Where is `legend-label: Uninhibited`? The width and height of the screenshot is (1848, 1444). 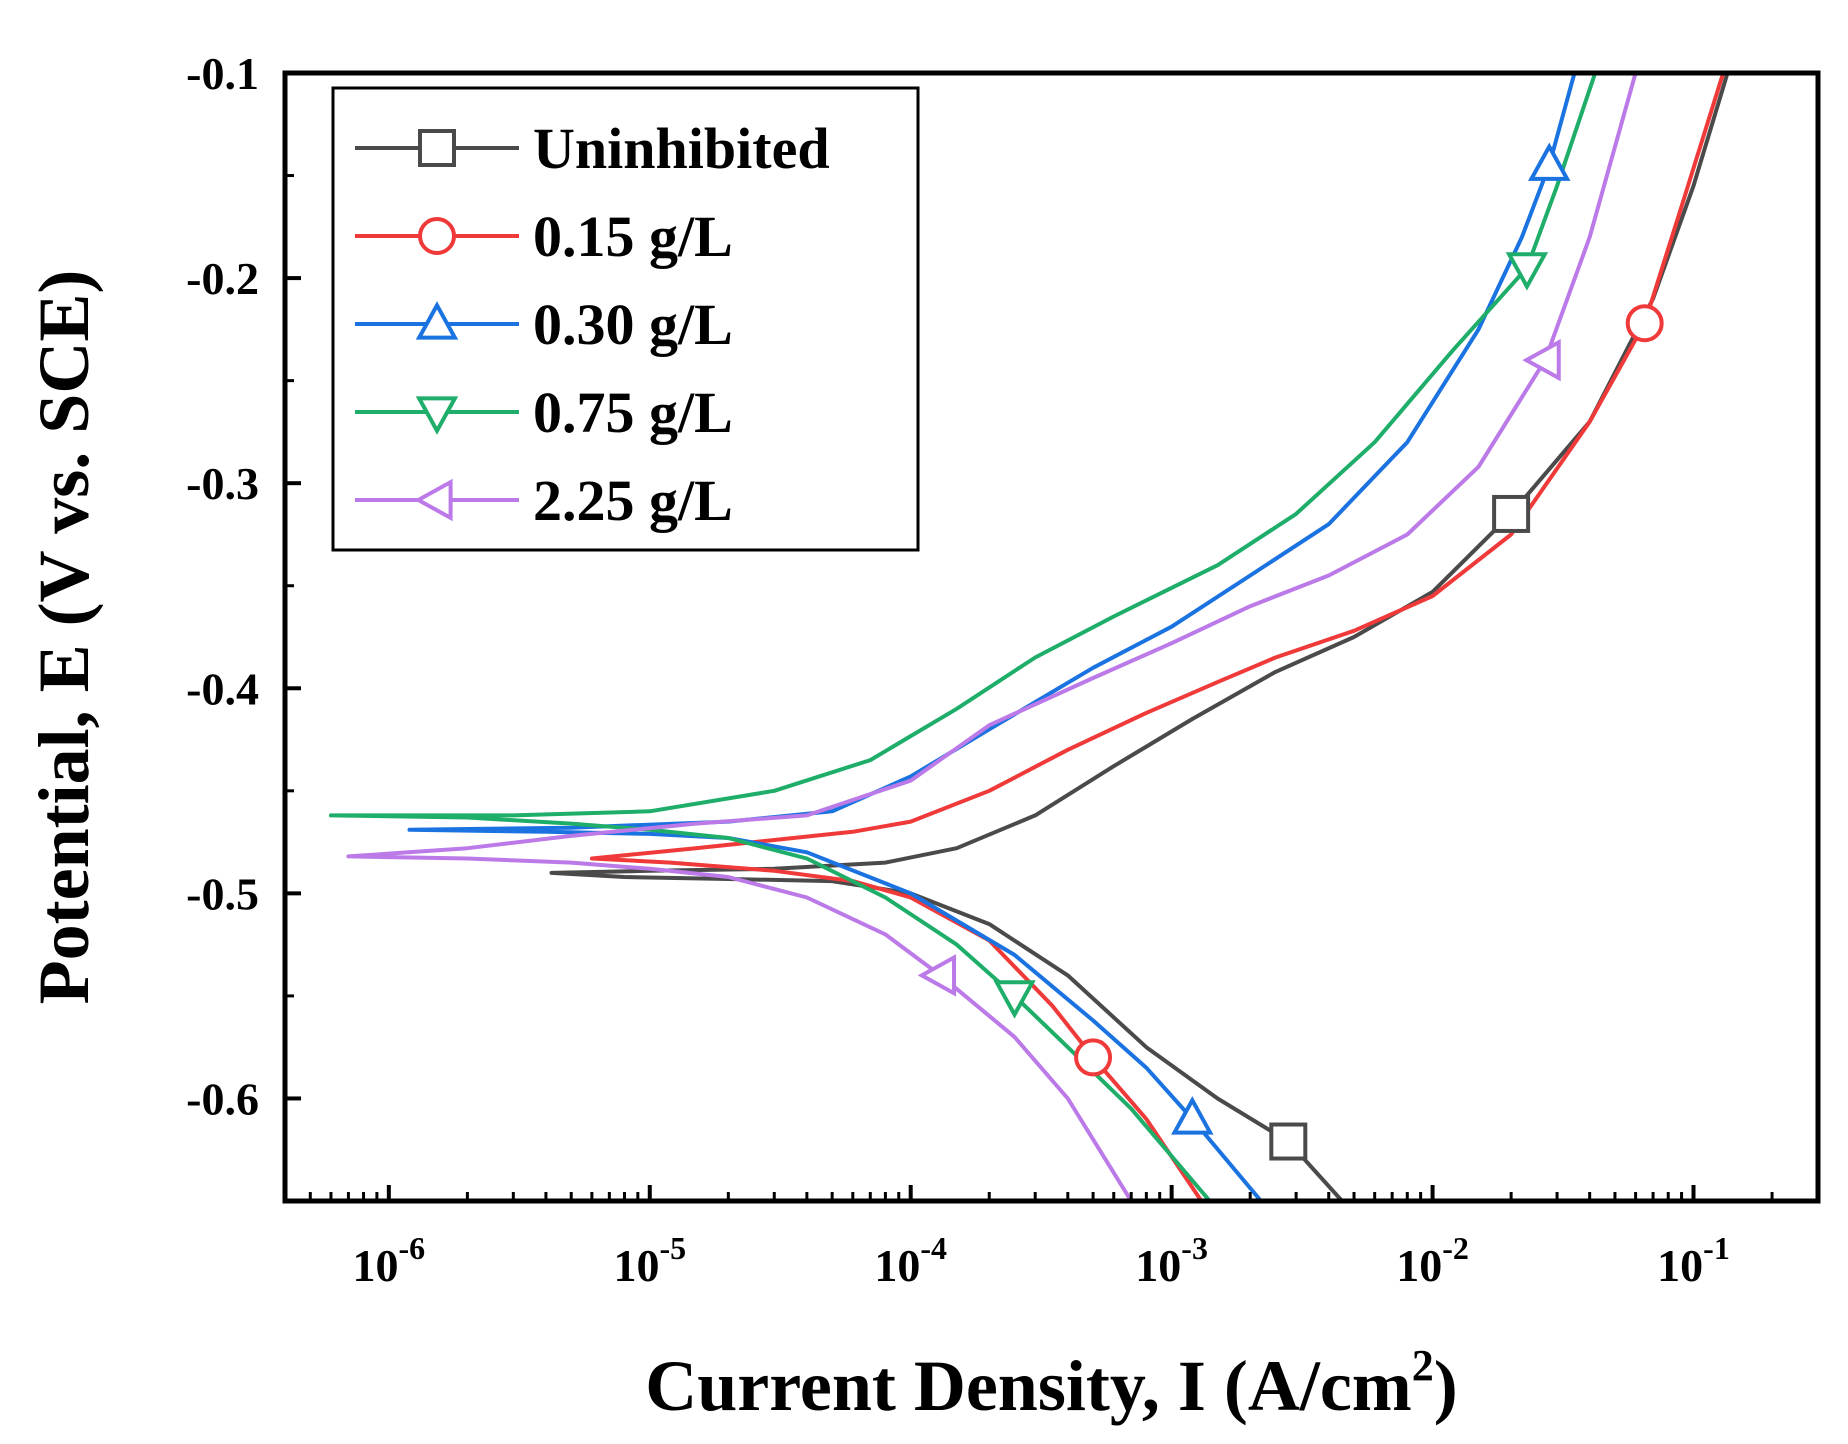 legend-label: Uninhibited is located at coordinates (681, 148).